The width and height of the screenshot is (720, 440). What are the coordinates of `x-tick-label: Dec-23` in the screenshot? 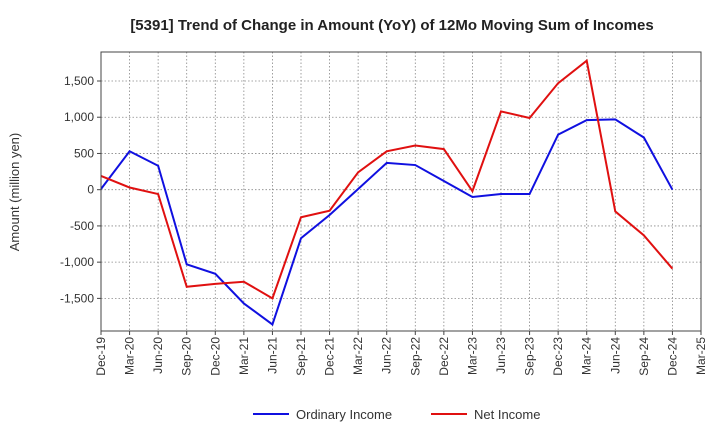 It's located at (558, 356).